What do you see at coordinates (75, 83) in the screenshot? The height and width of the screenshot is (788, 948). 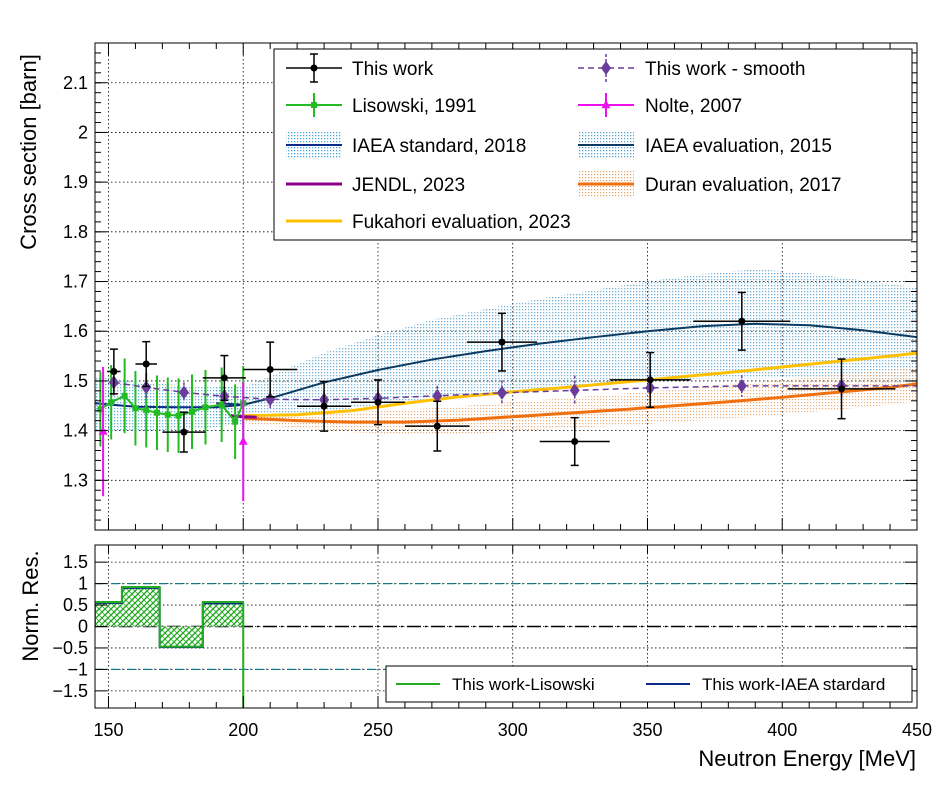 I see `top-y-tick-label: 2.1` at bounding box center [75, 83].